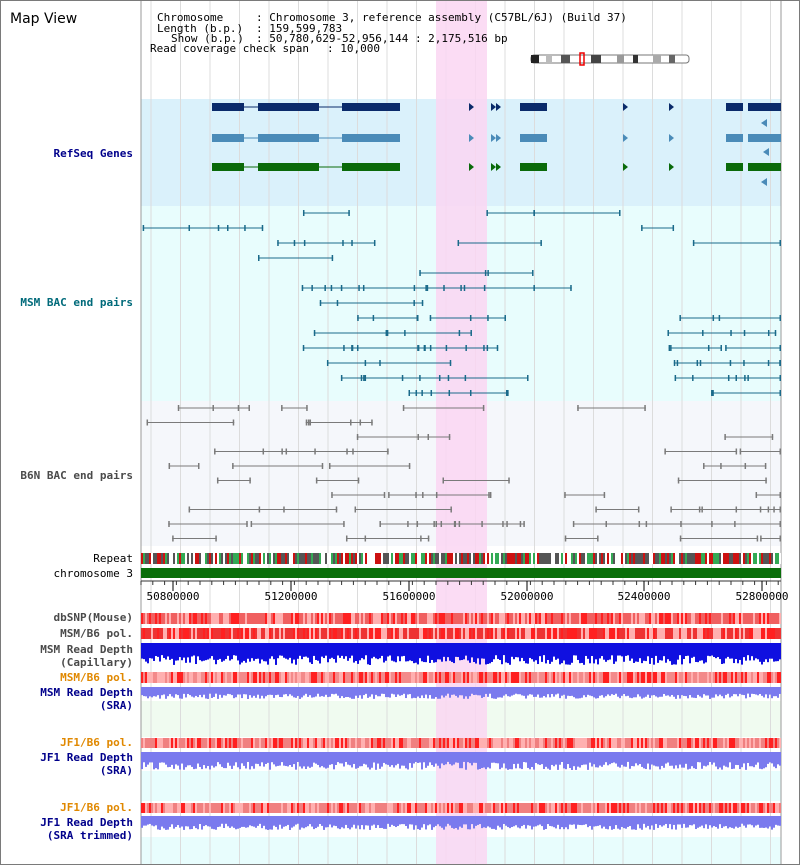 This screenshot has width=800, height=865. What do you see at coordinates (699, 509) in the screenshot?
I see `b6n-bac-end` at bounding box center [699, 509].